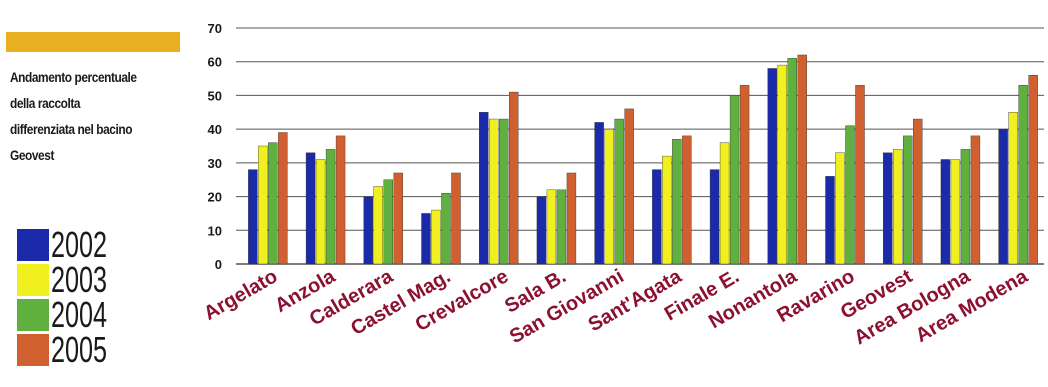 The width and height of the screenshot is (1048, 387). I want to click on legend-item-2004: 2004, so click(74, 314).